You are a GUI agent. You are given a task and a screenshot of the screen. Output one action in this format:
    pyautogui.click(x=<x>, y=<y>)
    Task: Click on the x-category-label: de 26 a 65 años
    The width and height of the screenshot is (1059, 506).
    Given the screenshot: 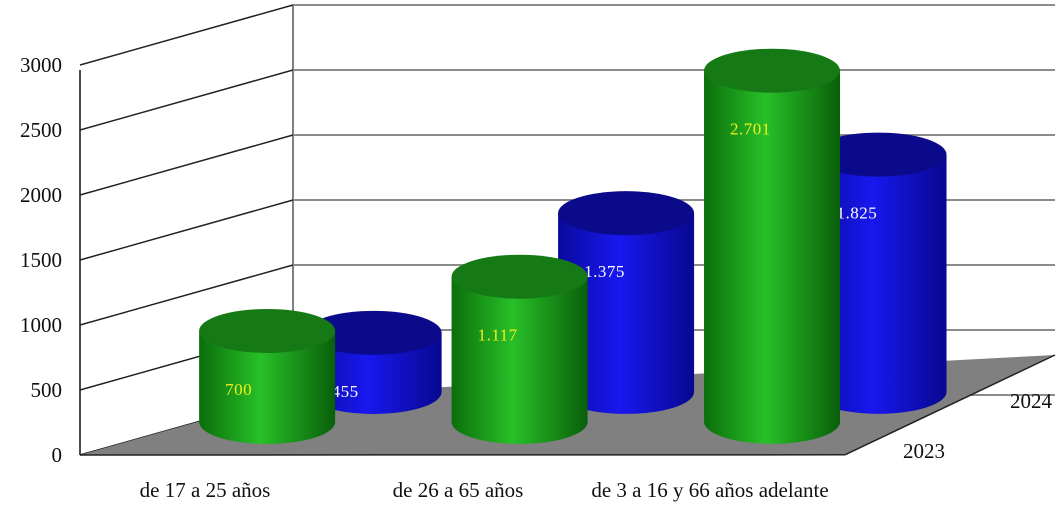 What is the action you would take?
    pyautogui.click(x=458, y=490)
    